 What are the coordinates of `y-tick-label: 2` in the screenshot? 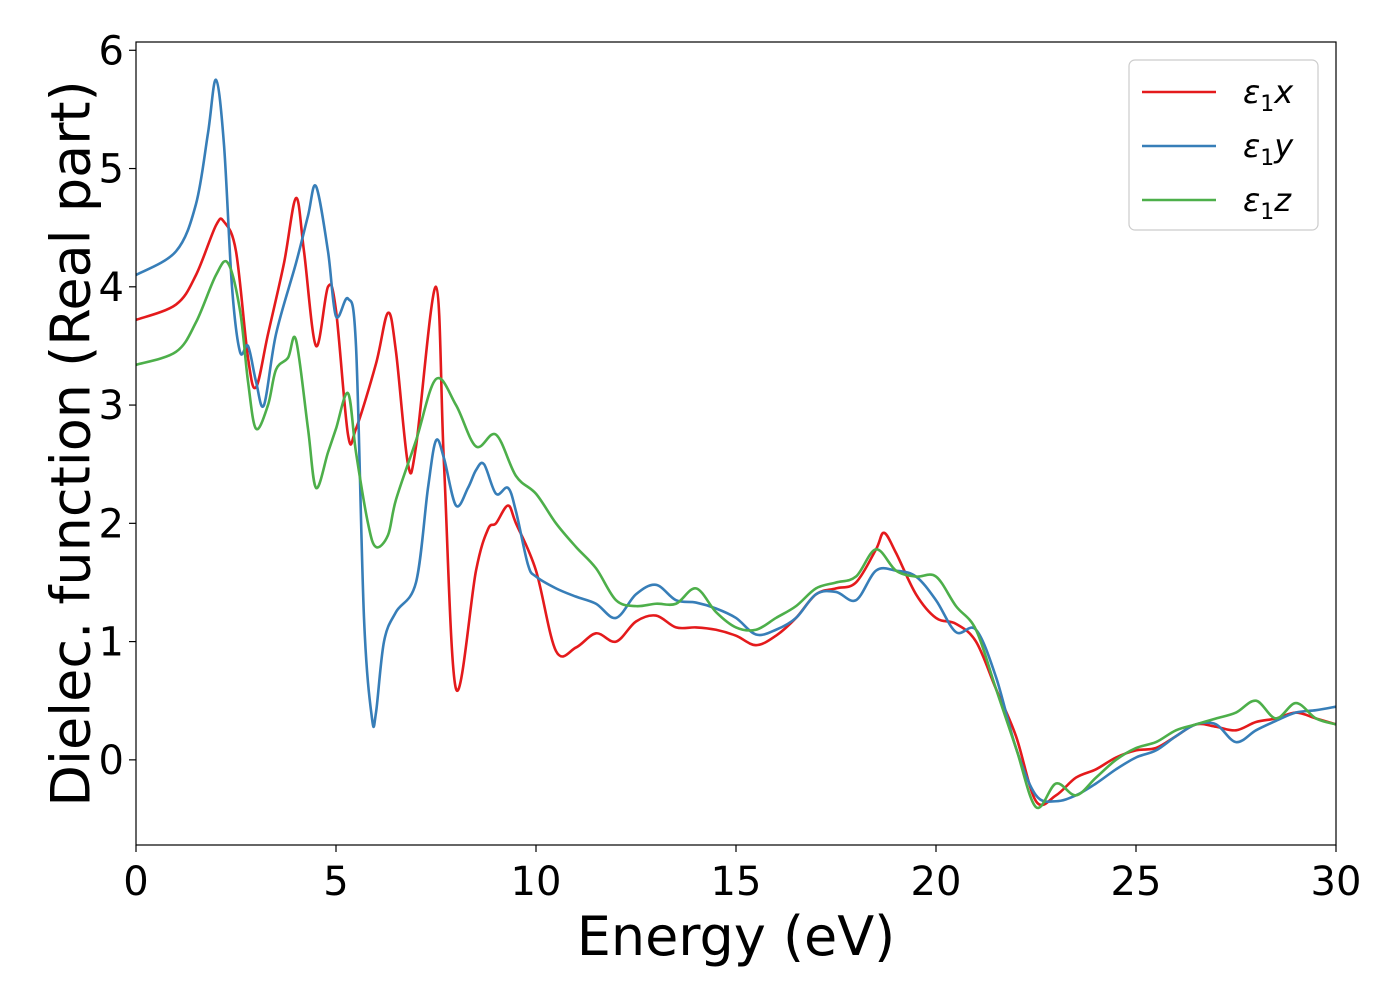 It's located at (111, 524).